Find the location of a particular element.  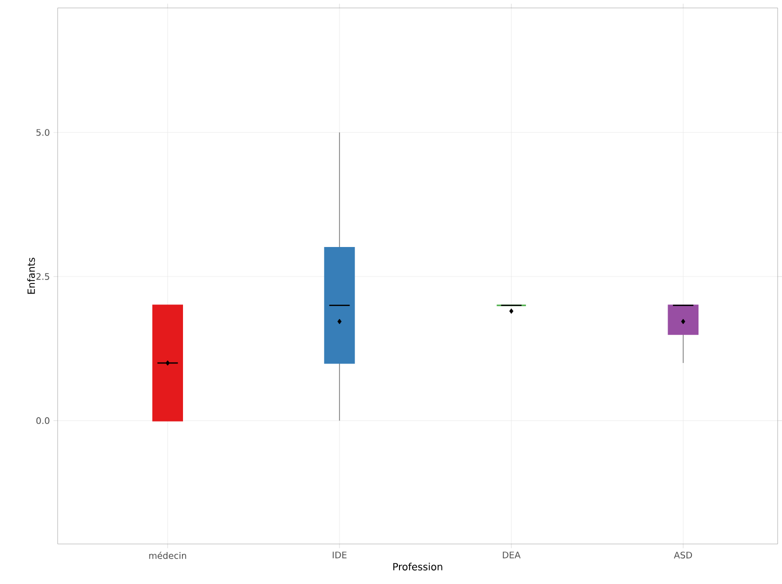

x-tick-label: ASD is located at coordinates (683, 555).